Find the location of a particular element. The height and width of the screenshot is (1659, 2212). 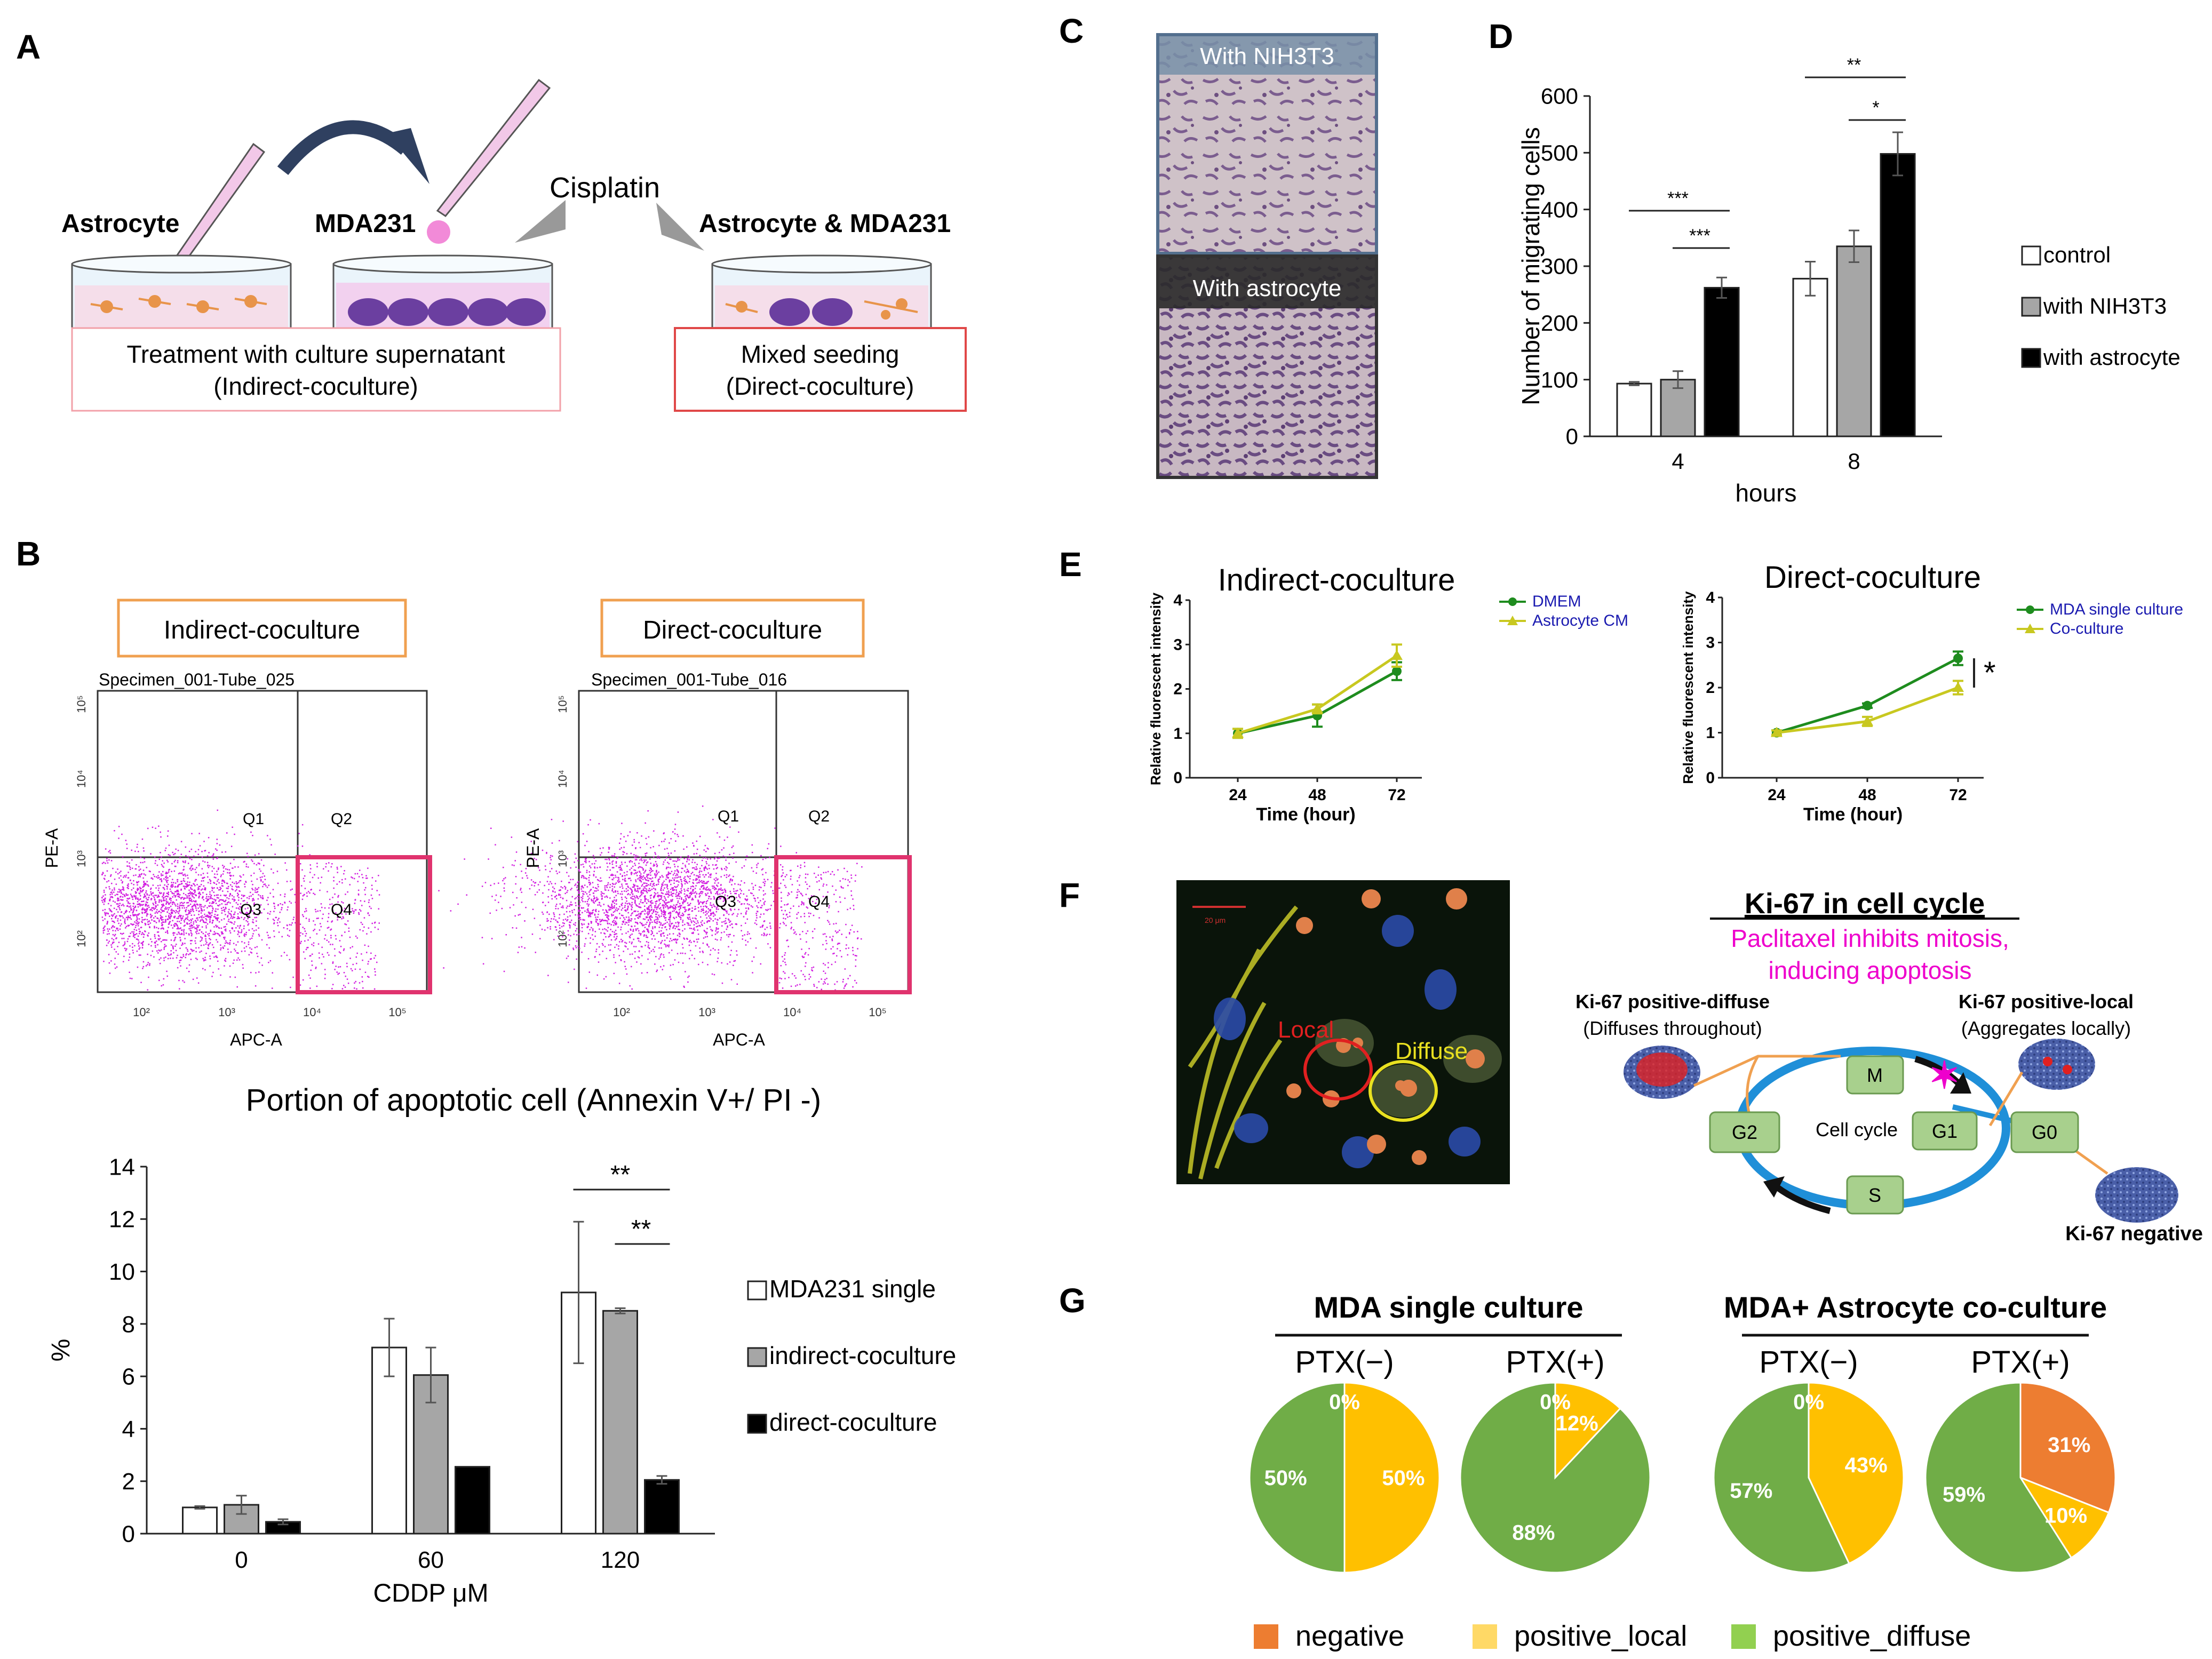

direct-caption-box is located at coordinates (820, 369).